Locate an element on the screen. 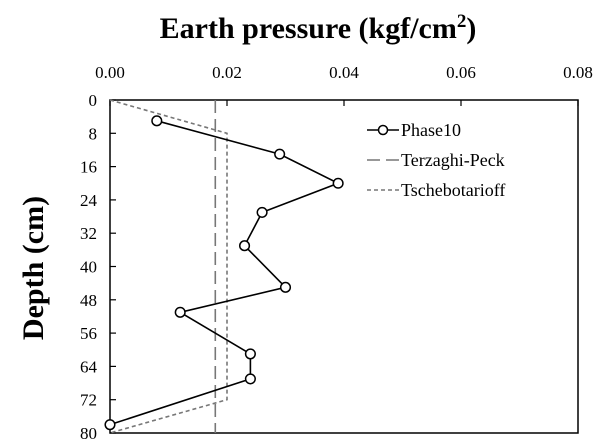 The image size is (600, 448). legend: Phase10 Terzaghi-Peck Tschebotarioff is located at coordinates (436, 160).